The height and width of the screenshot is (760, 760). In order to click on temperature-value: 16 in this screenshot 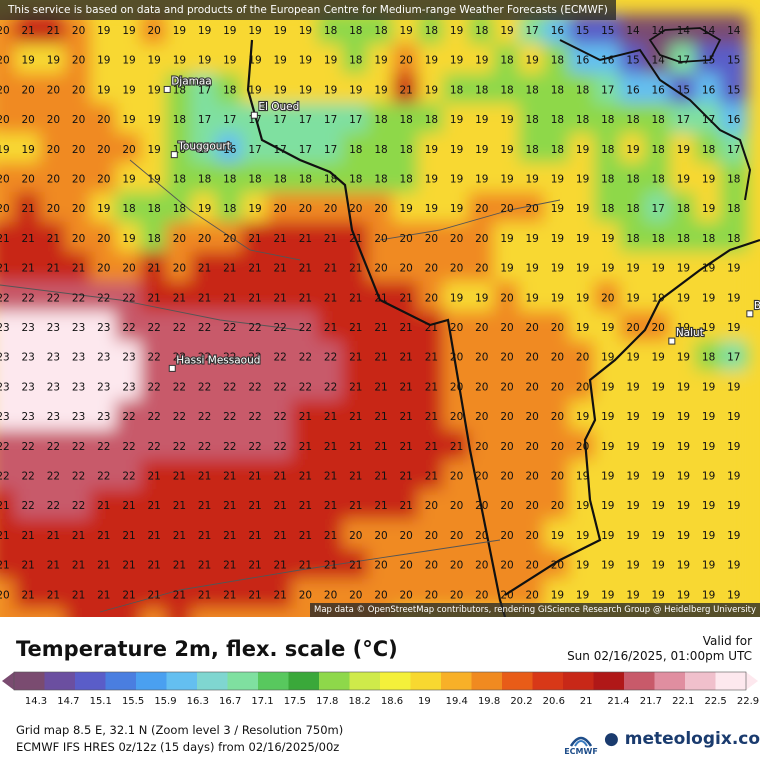, I will do `click(633, 90)`.